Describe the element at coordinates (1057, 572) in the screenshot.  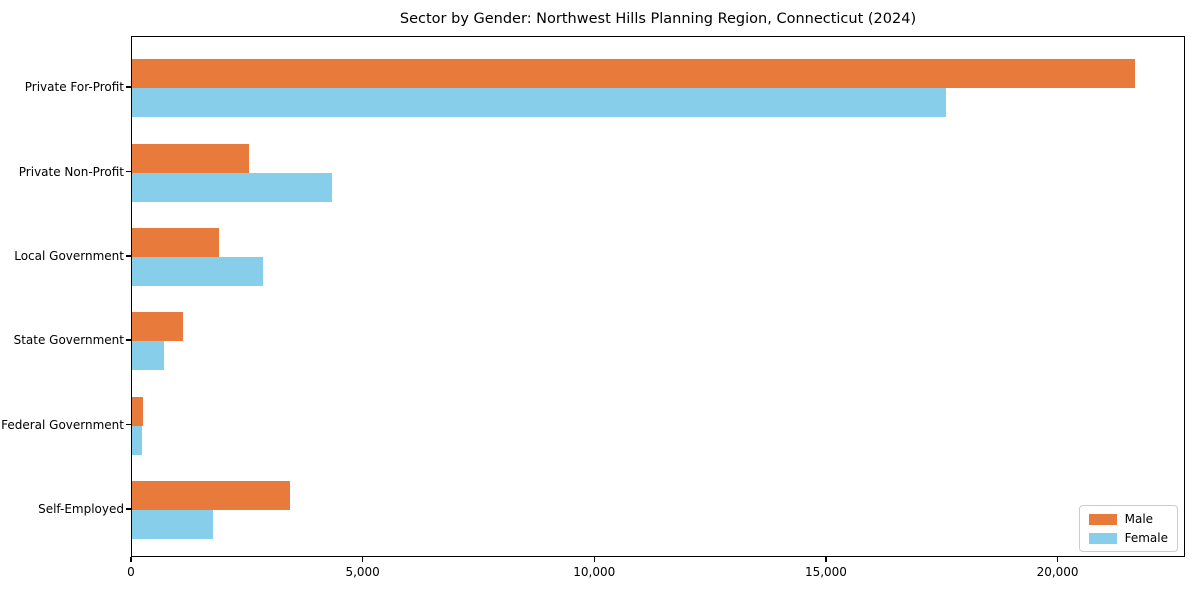
I see `xtick-label-20000: 20,000` at that location.